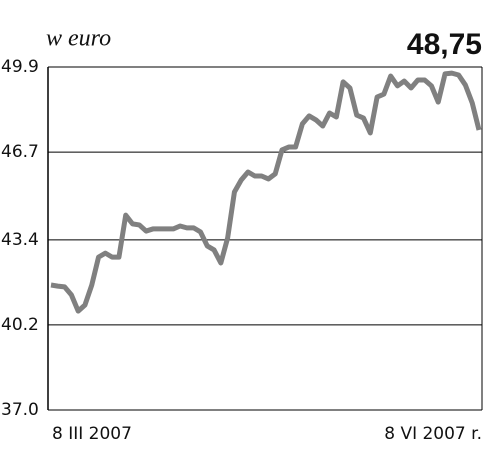  I want to click on y-tick-label: 40.2, so click(20, 325).